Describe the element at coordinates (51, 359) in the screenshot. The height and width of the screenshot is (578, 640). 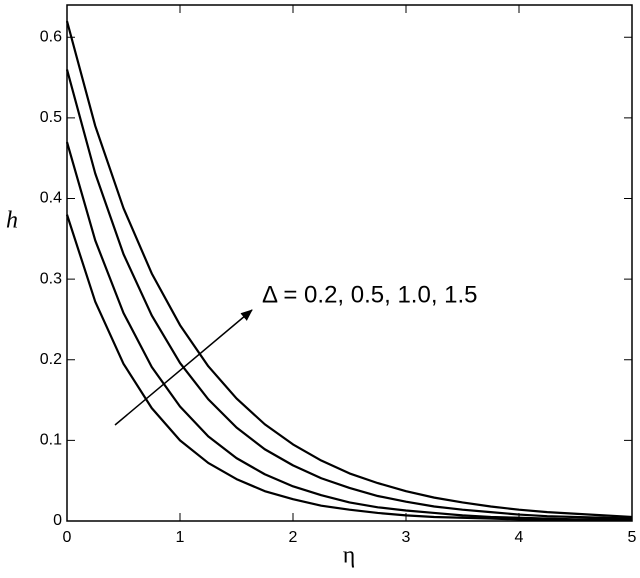
I see `y-tick-label: 0.2` at that location.